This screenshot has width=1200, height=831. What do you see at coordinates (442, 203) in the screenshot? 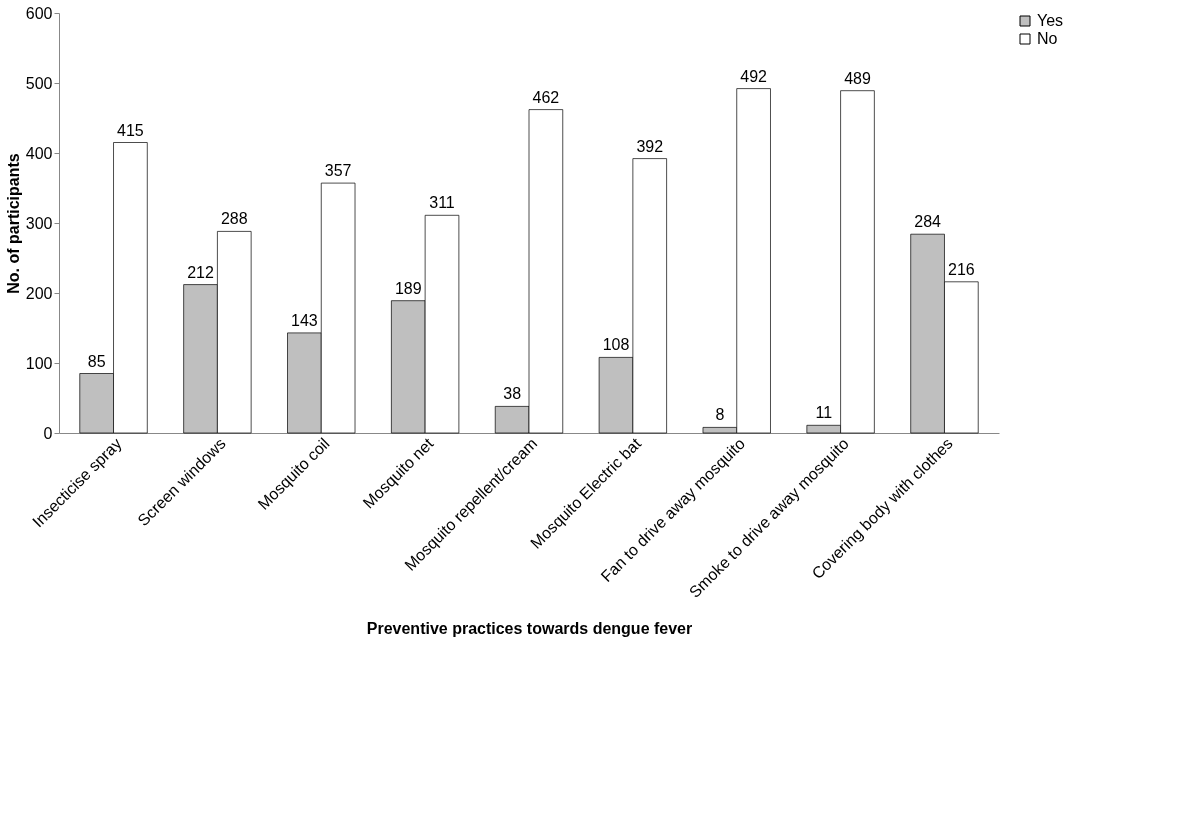
I see `data-label: 311` at bounding box center [442, 203].